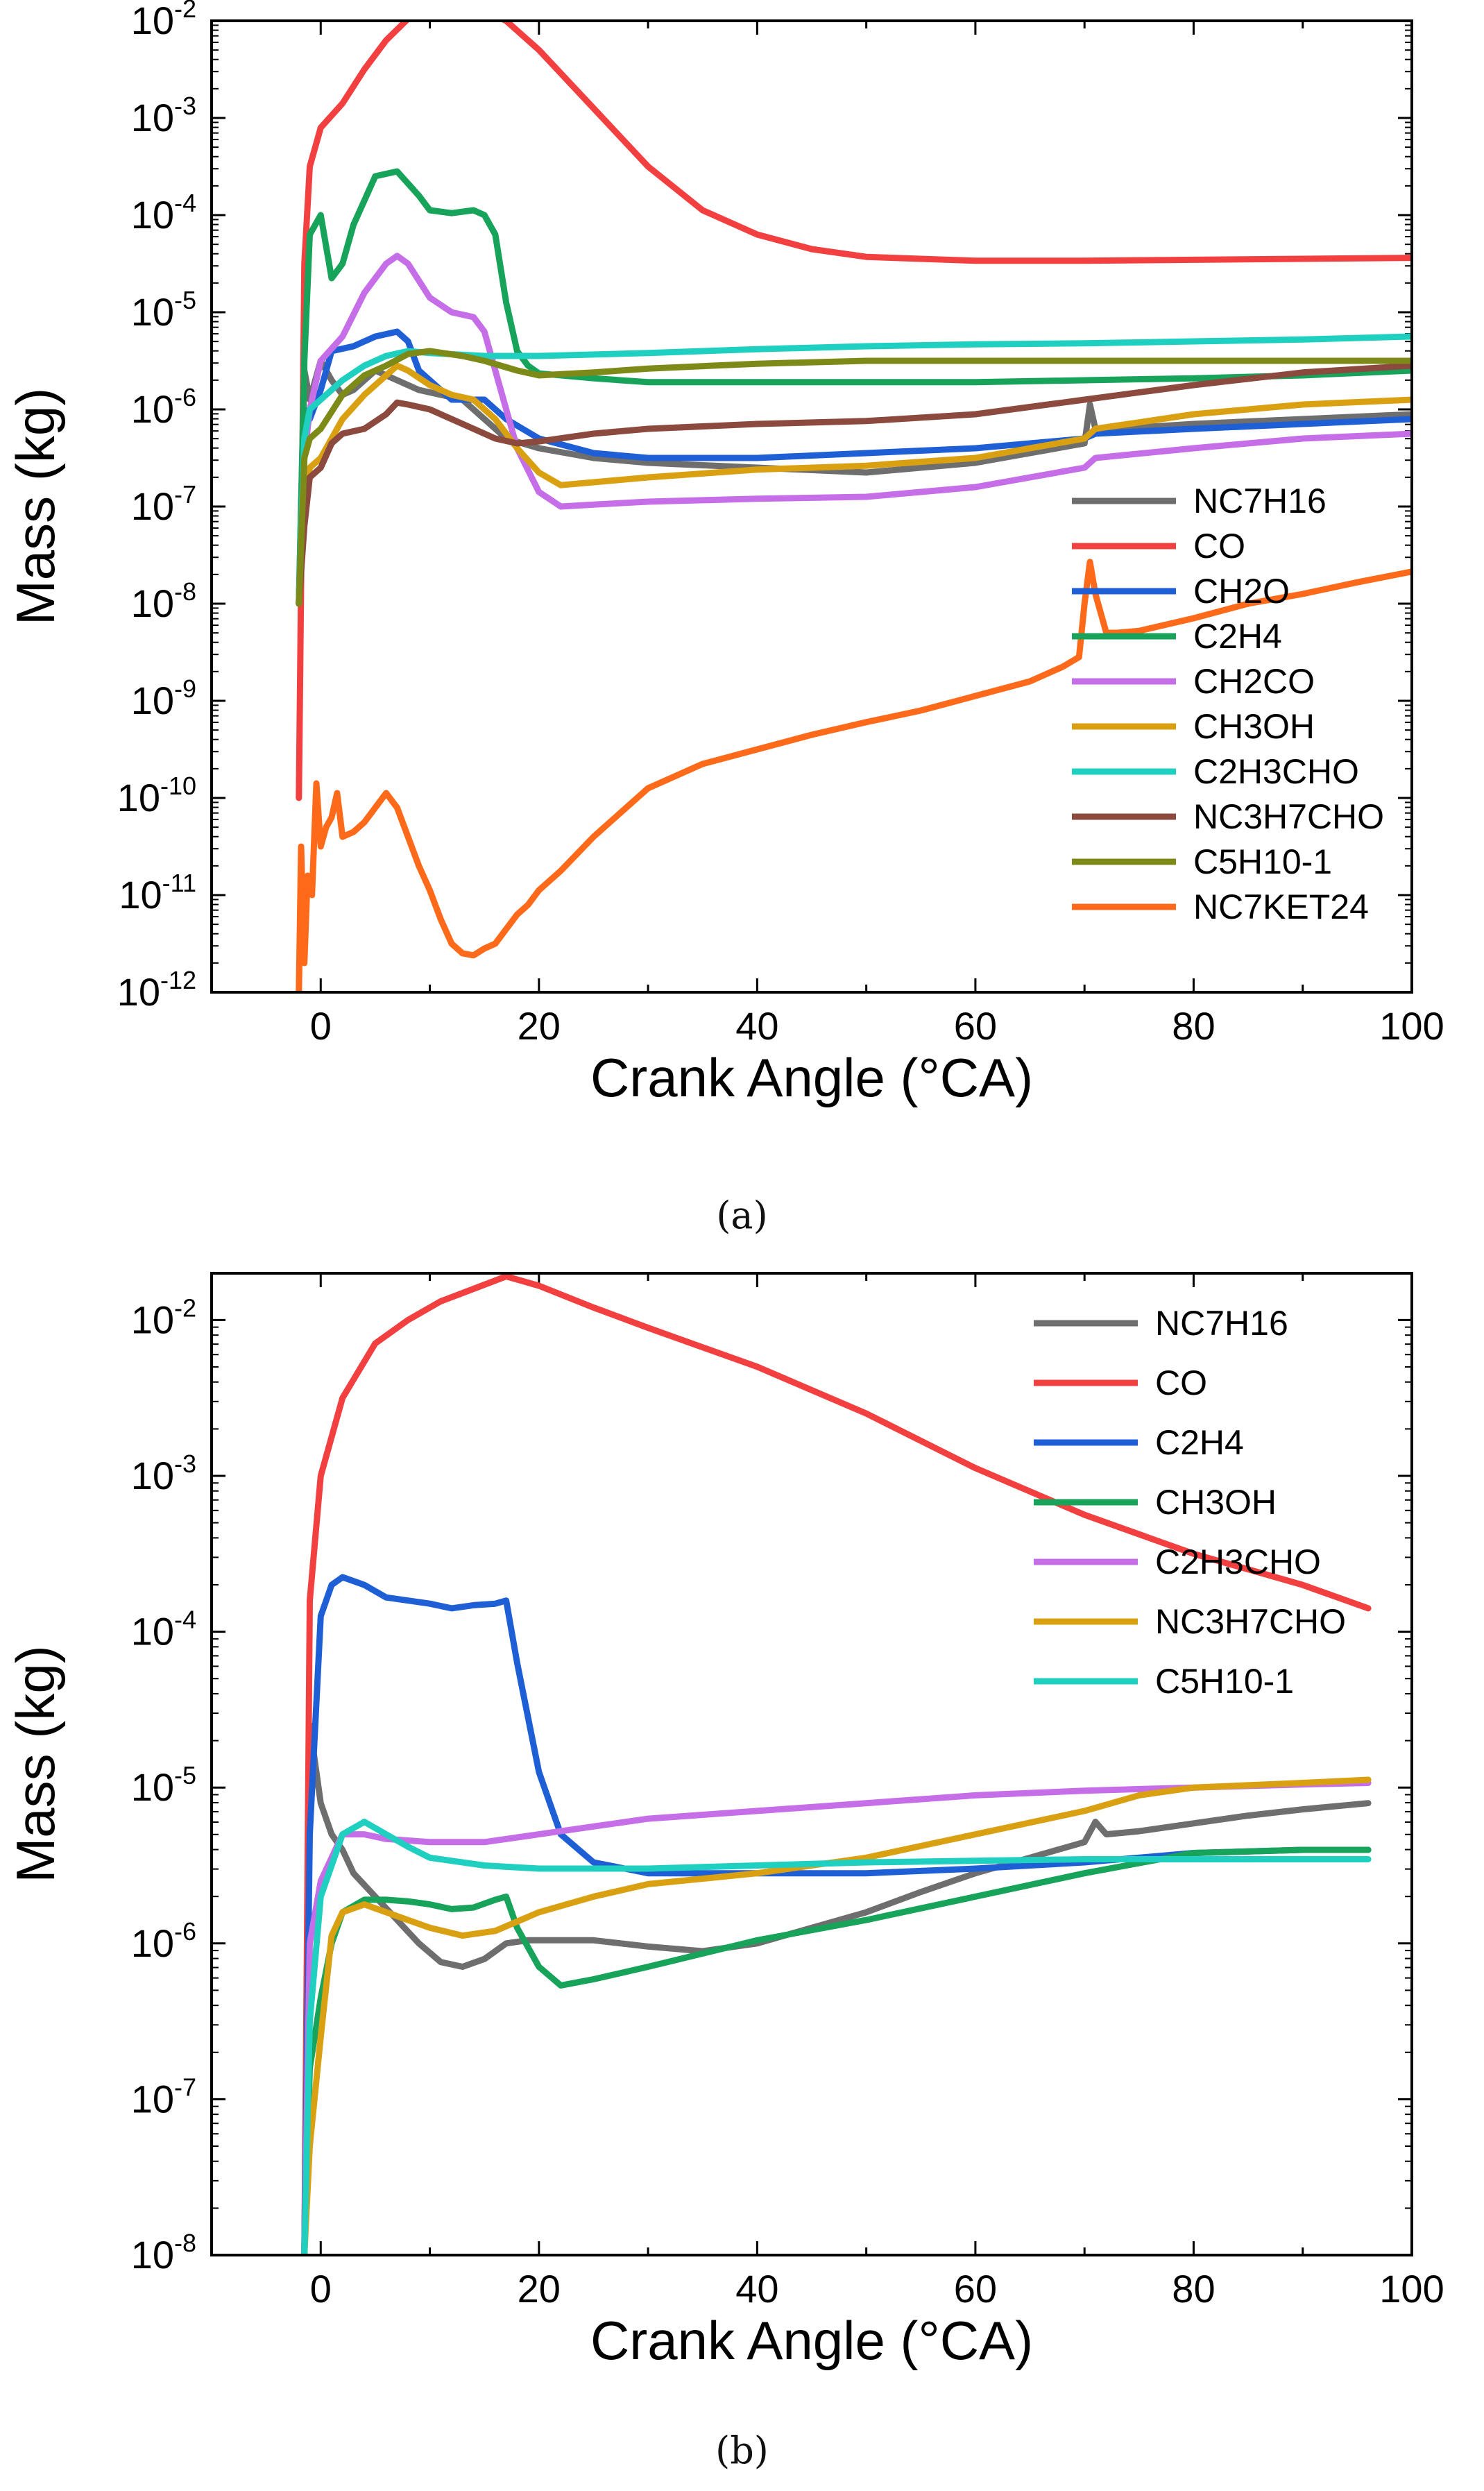 The height and width of the screenshot is (2491, 1484). I want to click on chart-0-legend-label: NC3H7CHO, so click(1288, 816).